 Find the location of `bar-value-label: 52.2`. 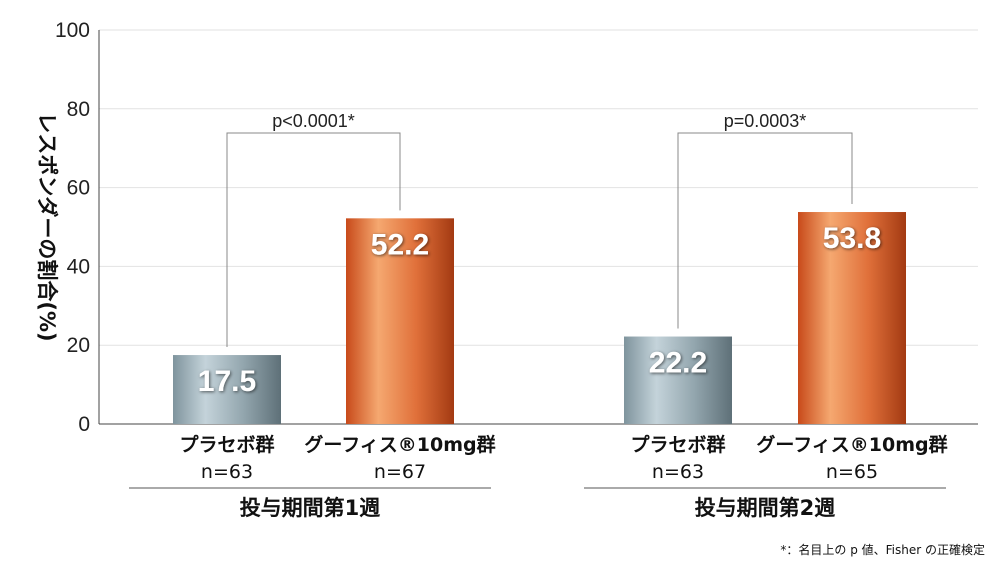

bar-value-label: 52.2 is located at coordinates (400, 244).